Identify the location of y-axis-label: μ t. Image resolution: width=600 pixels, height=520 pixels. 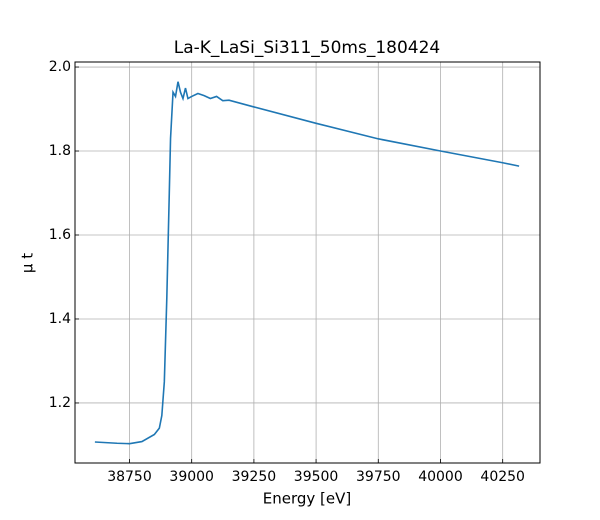
(28, 263).